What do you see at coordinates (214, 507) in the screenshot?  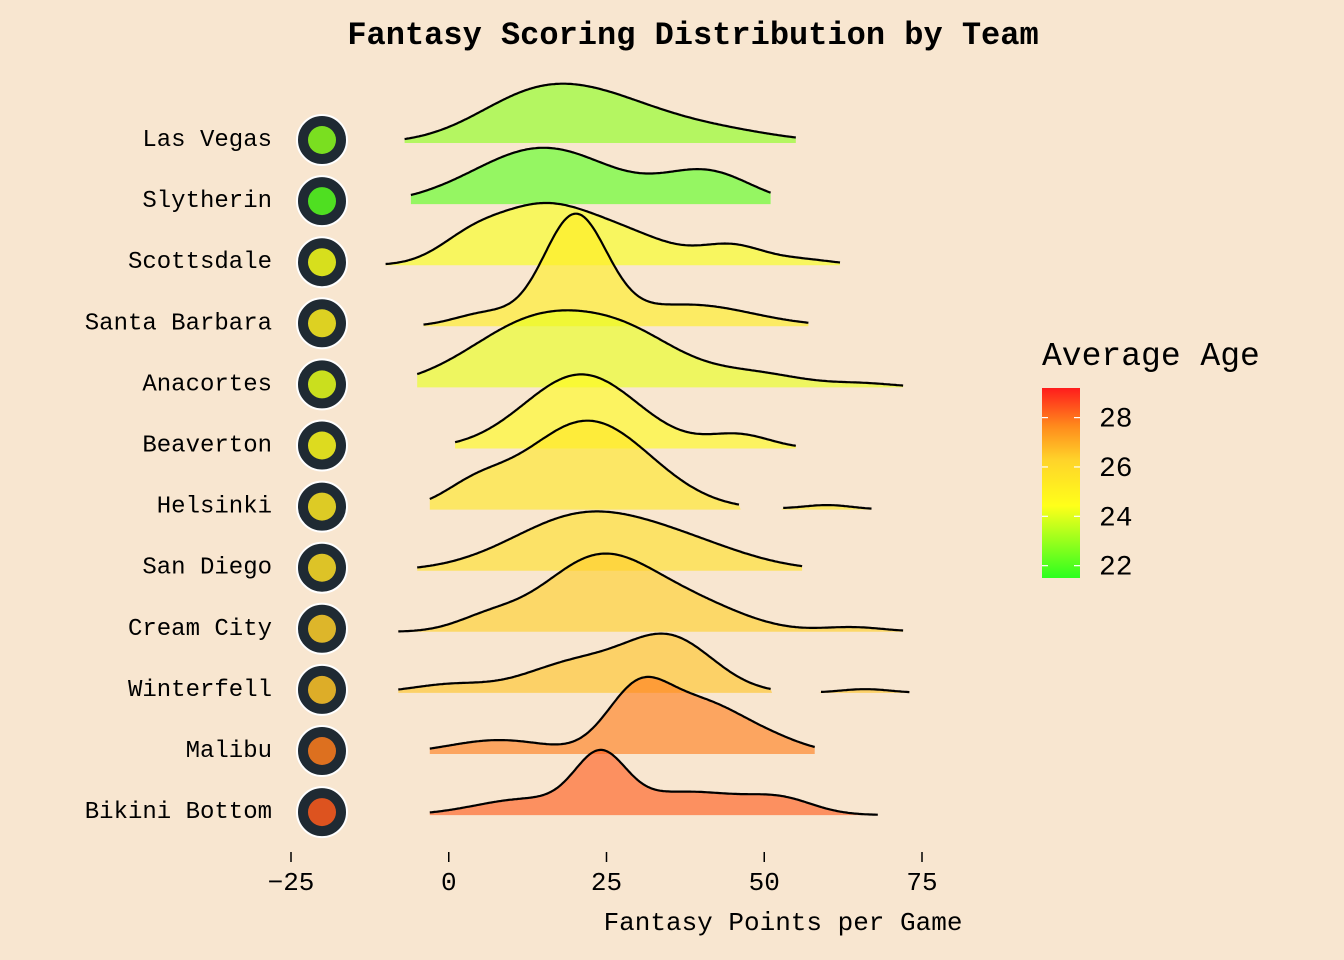 I see `team-label: Helsinki` at bounding box center [214, 507].